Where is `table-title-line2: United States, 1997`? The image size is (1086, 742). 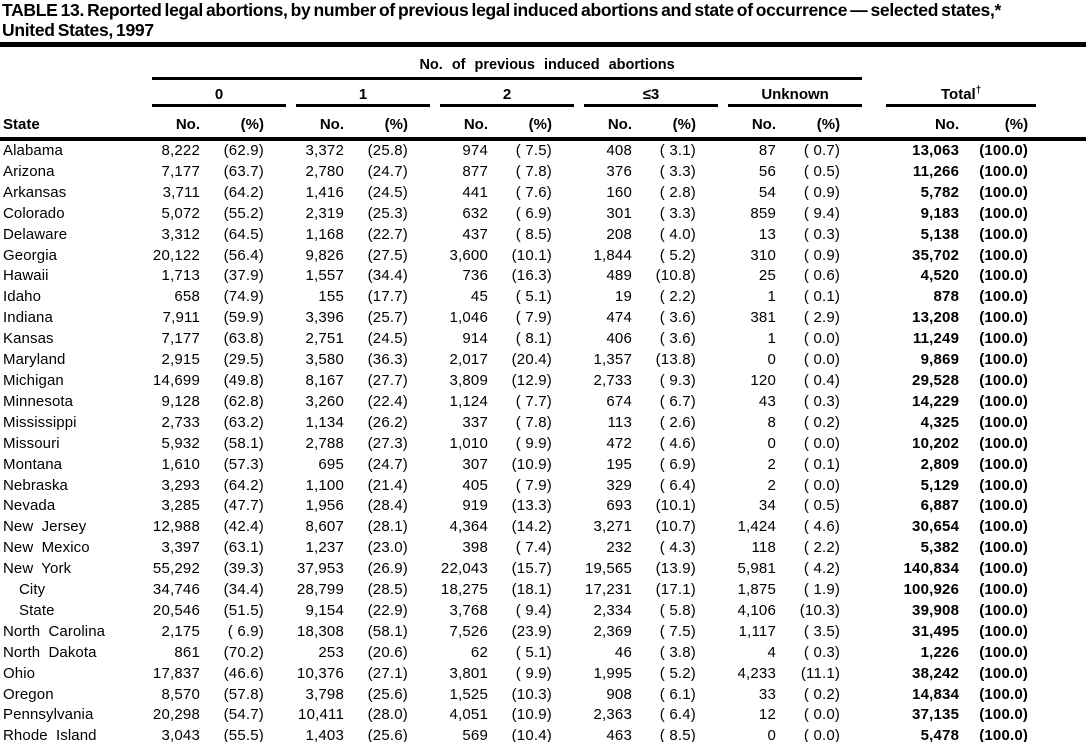
table-title-line2: United States, 1997 is located at coordinates (78, 29).